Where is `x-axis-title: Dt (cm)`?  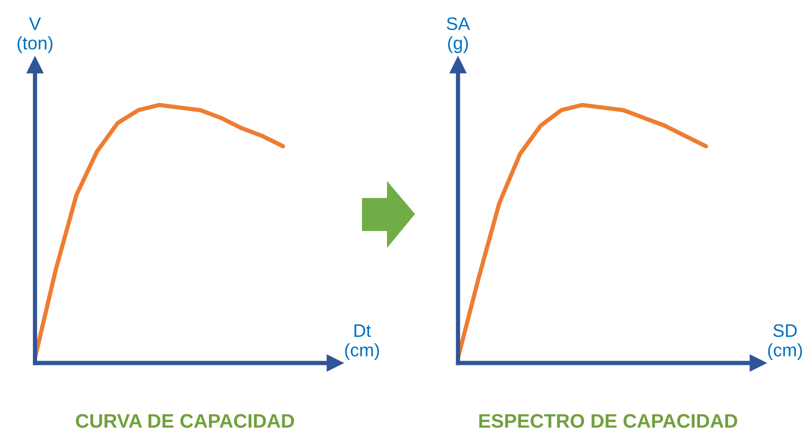 x-axis-title: Dt (cm) is located at coordinates (362, 342).